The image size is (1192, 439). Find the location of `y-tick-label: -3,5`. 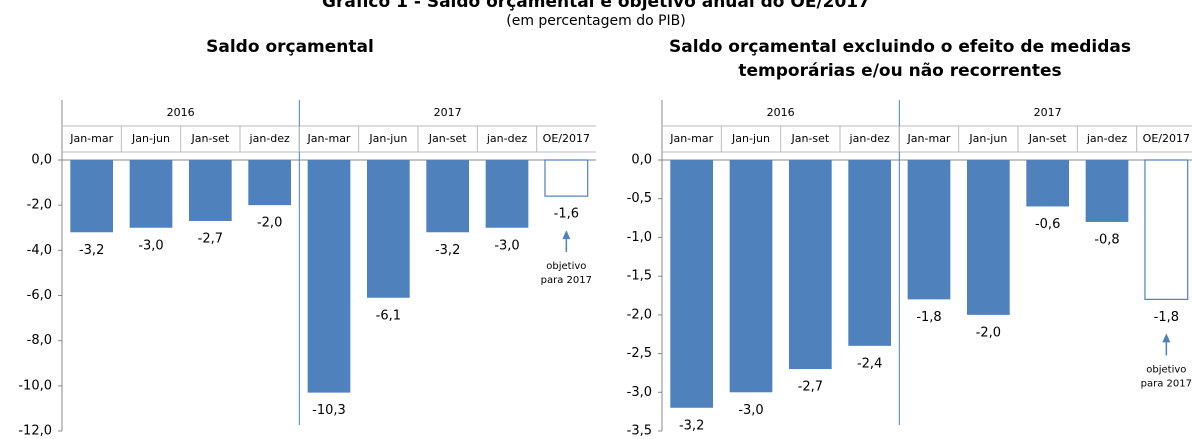

y-tick-label: -3,5 is located at coordinates (639, 431).